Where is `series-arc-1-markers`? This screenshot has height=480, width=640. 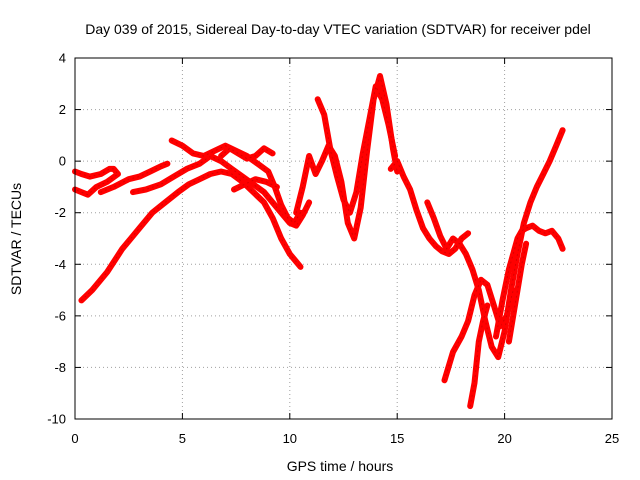 series-arc-1-markers is located at coordinates (190, 236).